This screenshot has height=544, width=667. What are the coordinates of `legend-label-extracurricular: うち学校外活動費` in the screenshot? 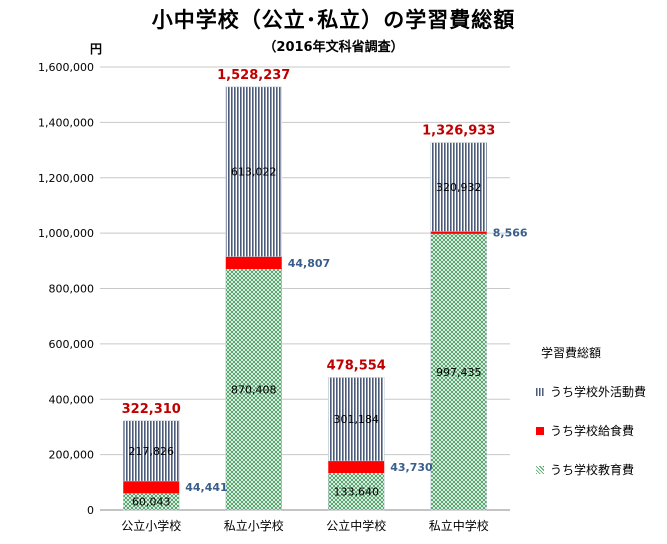 It's located at (598, 392).